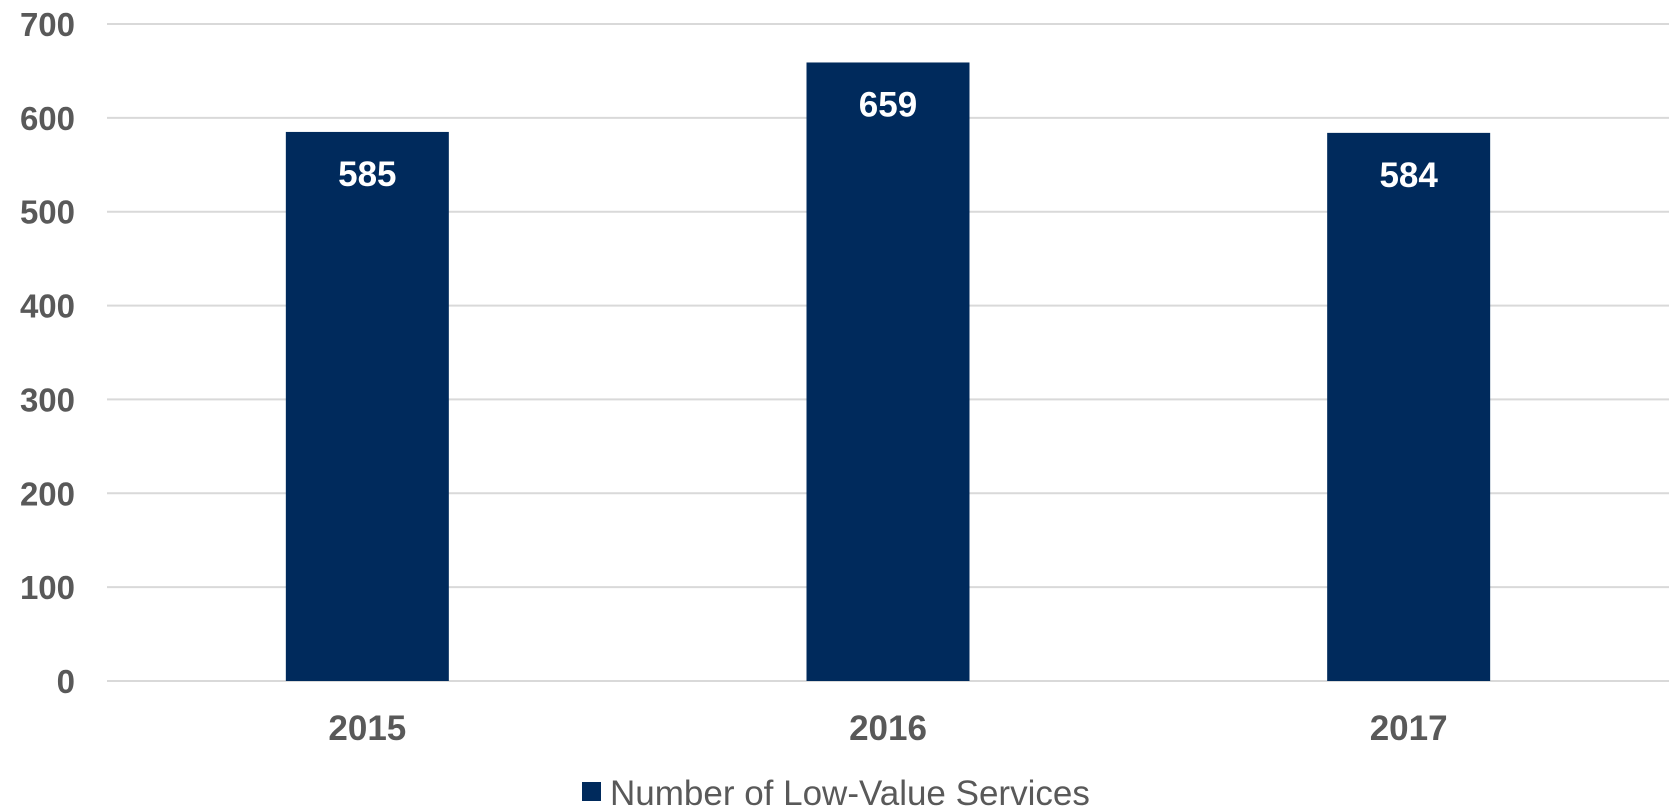 The image size is (1669, 810). I want to click on y-axis-ticks: 0 100 200 300 400 500 600 700, so click(47, 353).